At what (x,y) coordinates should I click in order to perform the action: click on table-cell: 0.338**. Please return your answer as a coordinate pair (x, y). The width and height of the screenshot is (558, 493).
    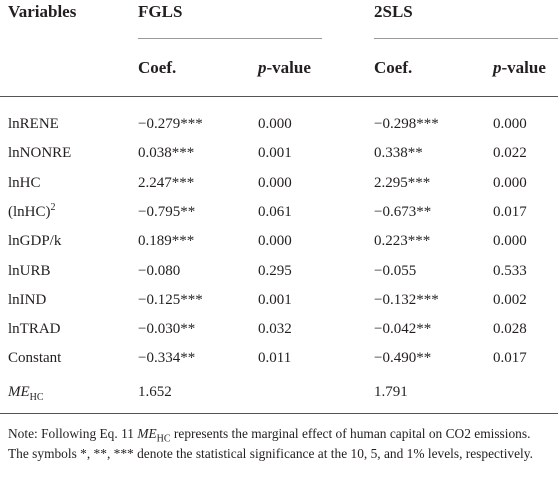
    Looking at the image, I should click on (398, 153).